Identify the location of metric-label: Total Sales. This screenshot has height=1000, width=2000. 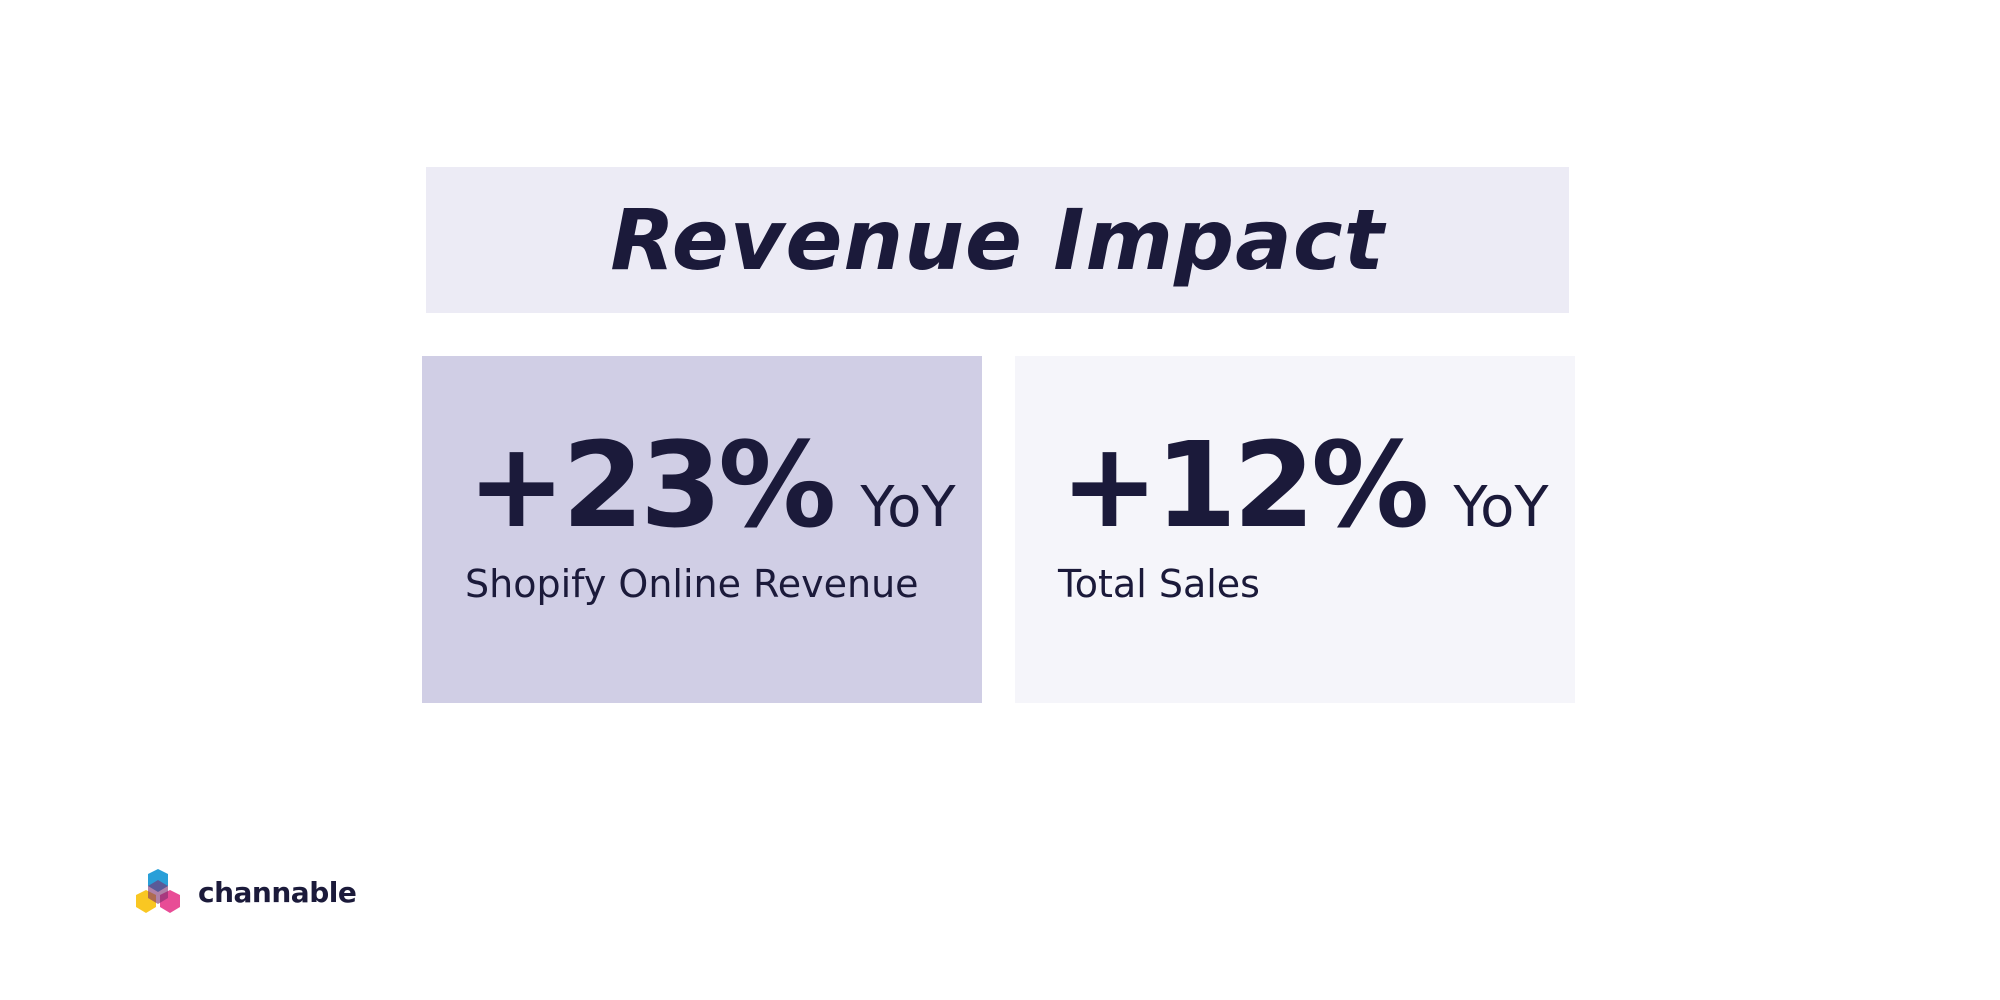
(1159, 584).